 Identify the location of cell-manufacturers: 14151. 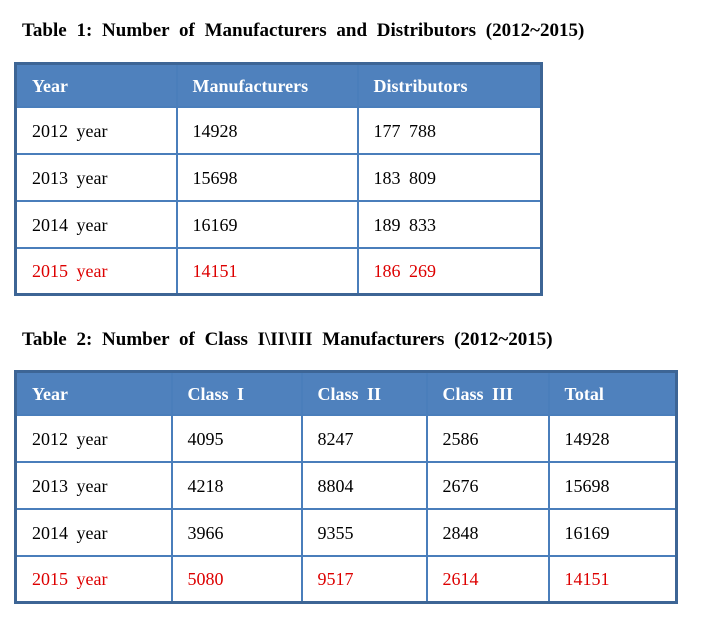
(267, 271).